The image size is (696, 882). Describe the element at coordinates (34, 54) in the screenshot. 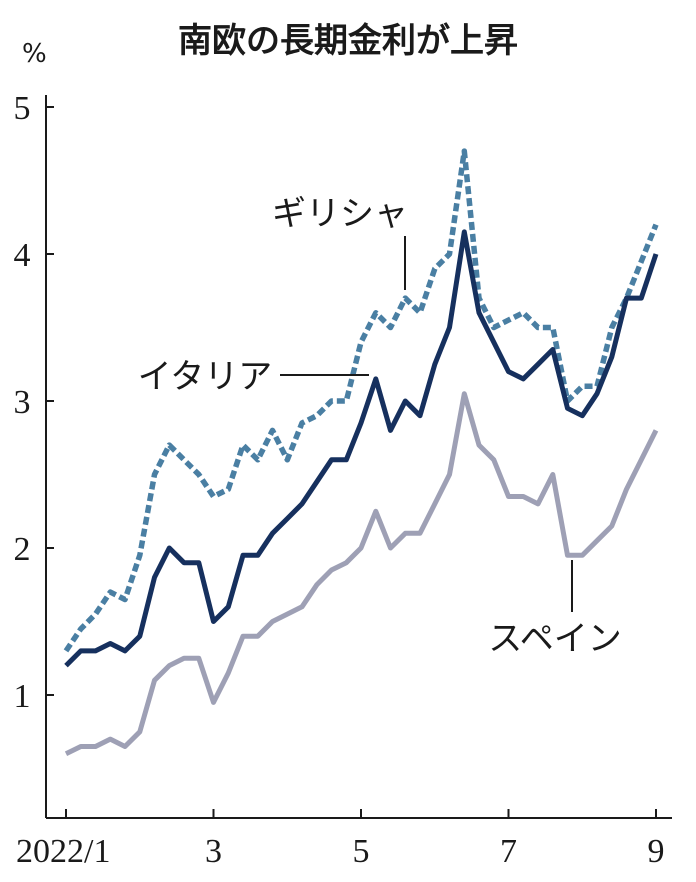

I see `y-axis-unit-label: %` at that location.